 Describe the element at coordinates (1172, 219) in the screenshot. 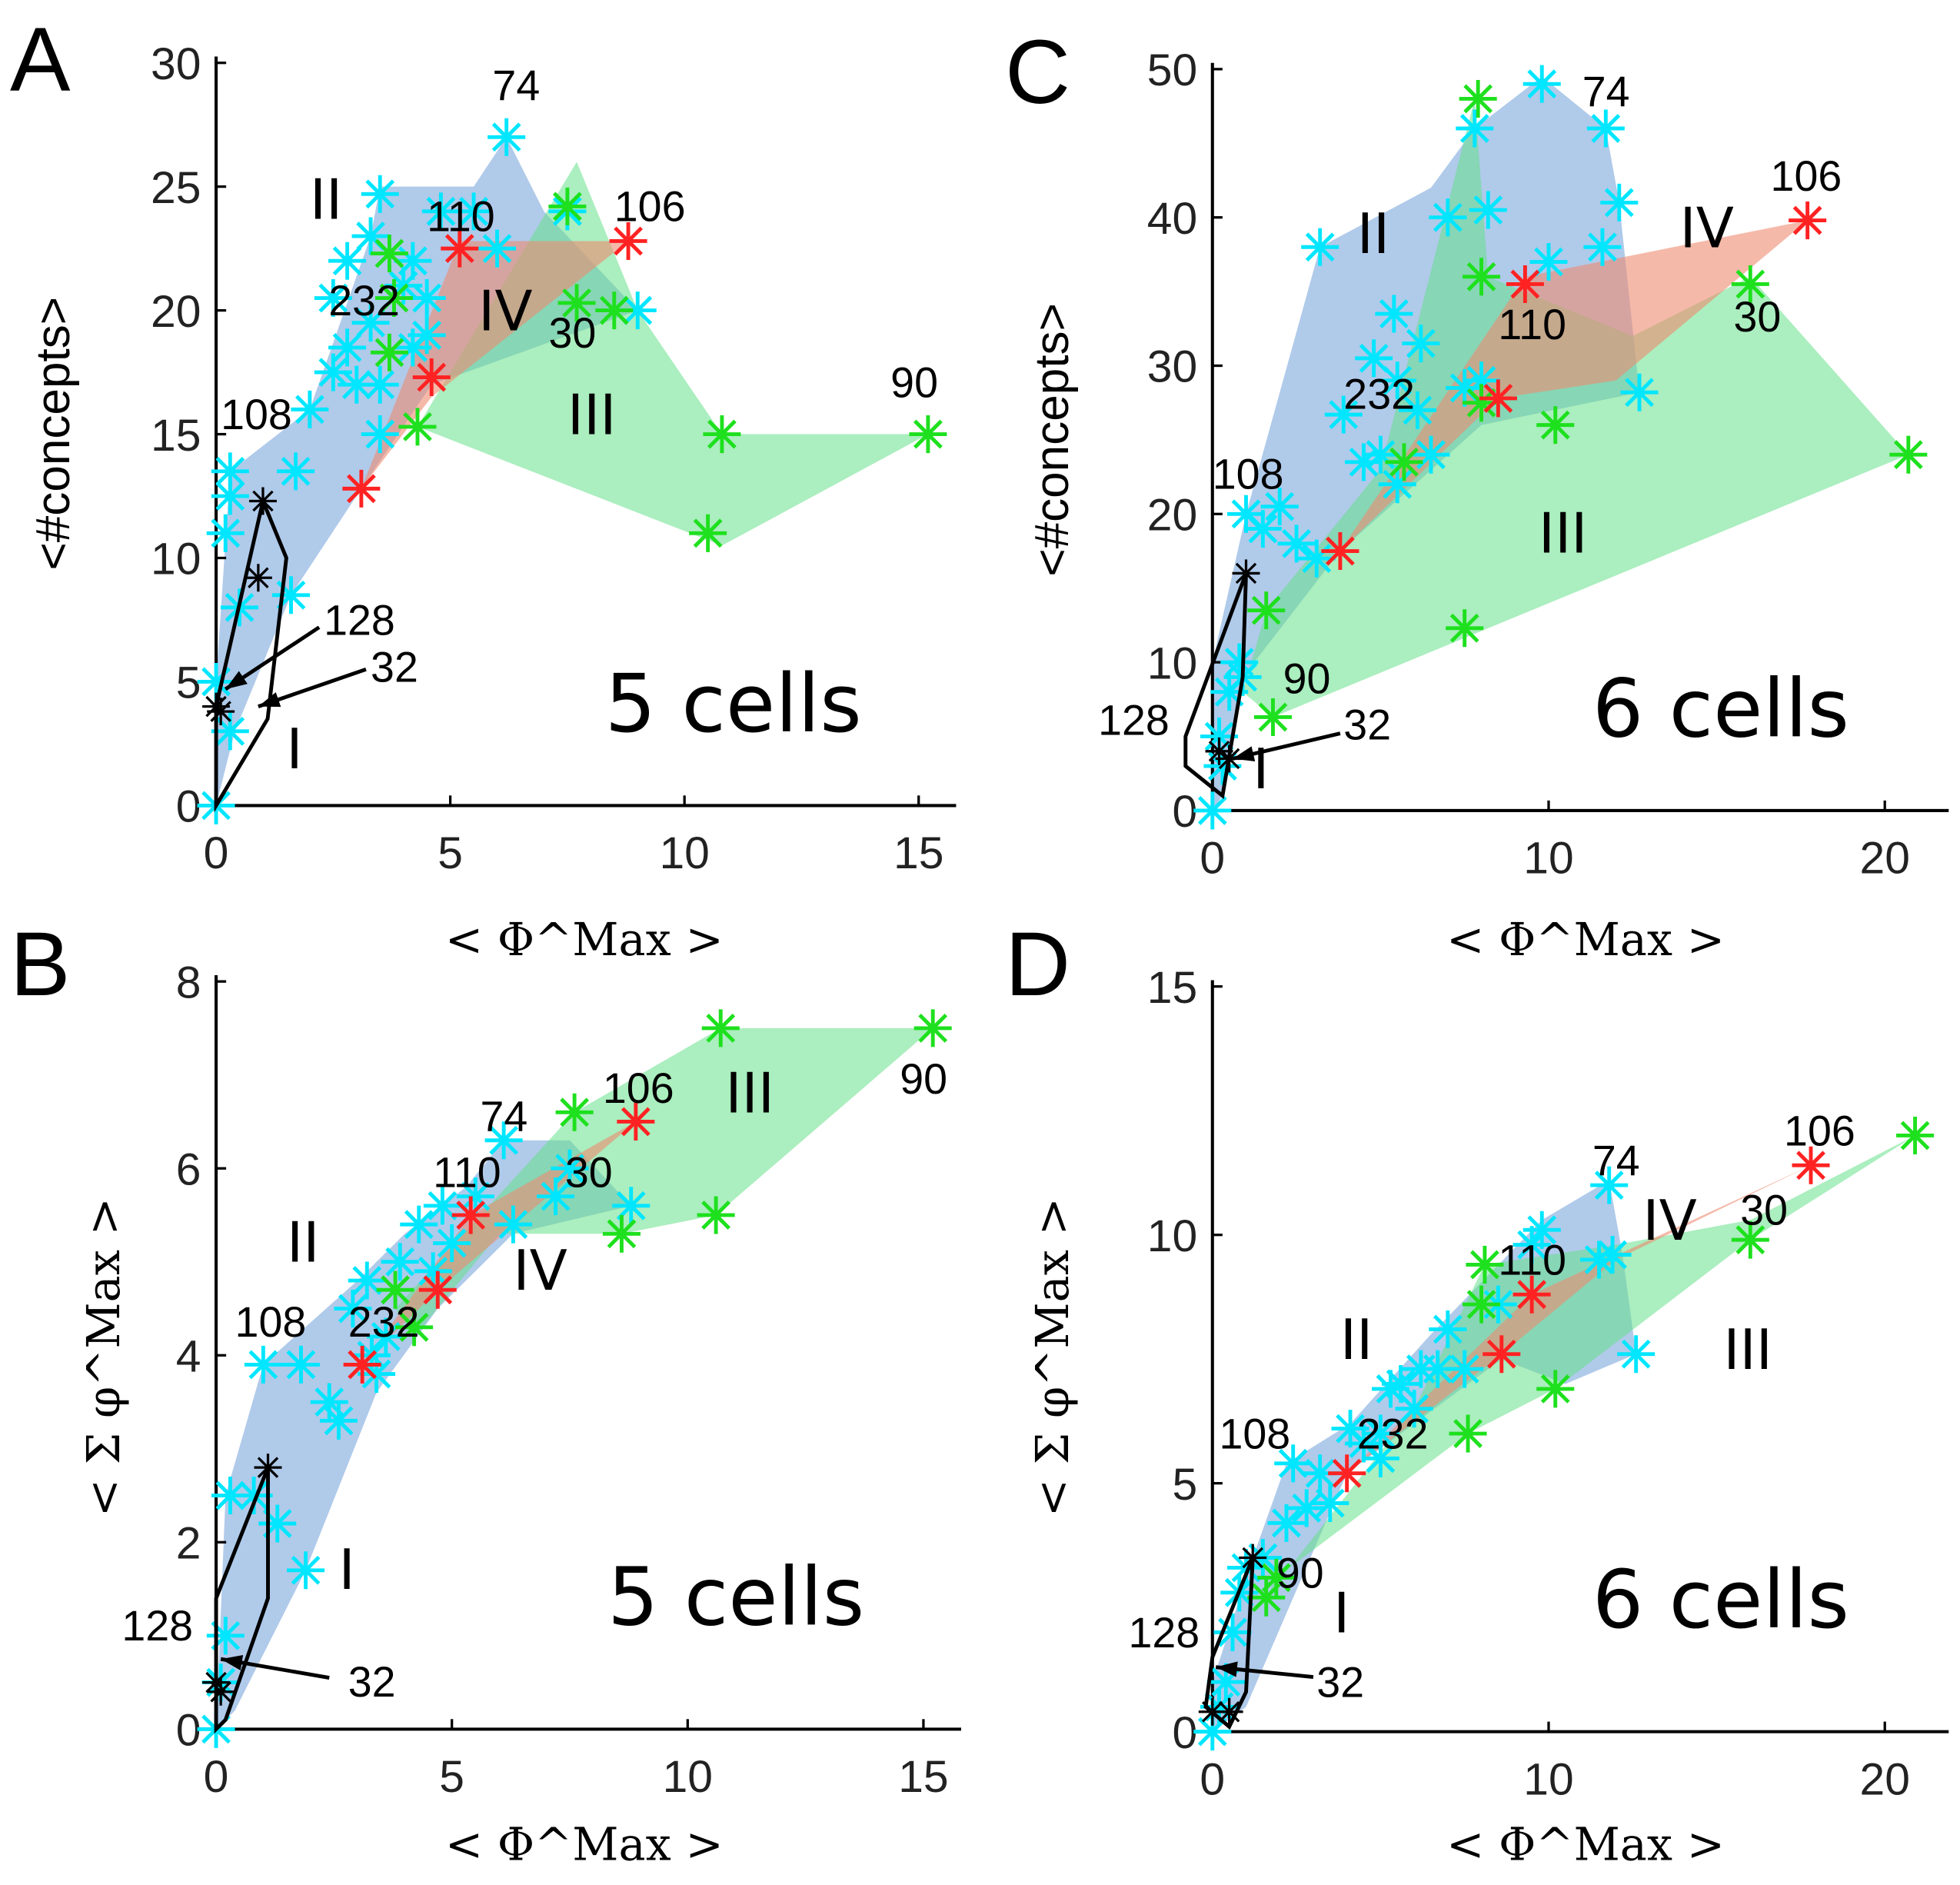

I see `y-tick-label: 40` at that location.